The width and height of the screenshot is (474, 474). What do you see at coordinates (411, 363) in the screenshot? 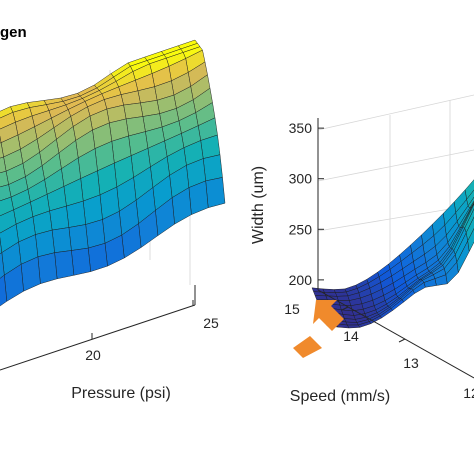
I see `right-x-tick-label: 13` at bounding box center [411, 363].